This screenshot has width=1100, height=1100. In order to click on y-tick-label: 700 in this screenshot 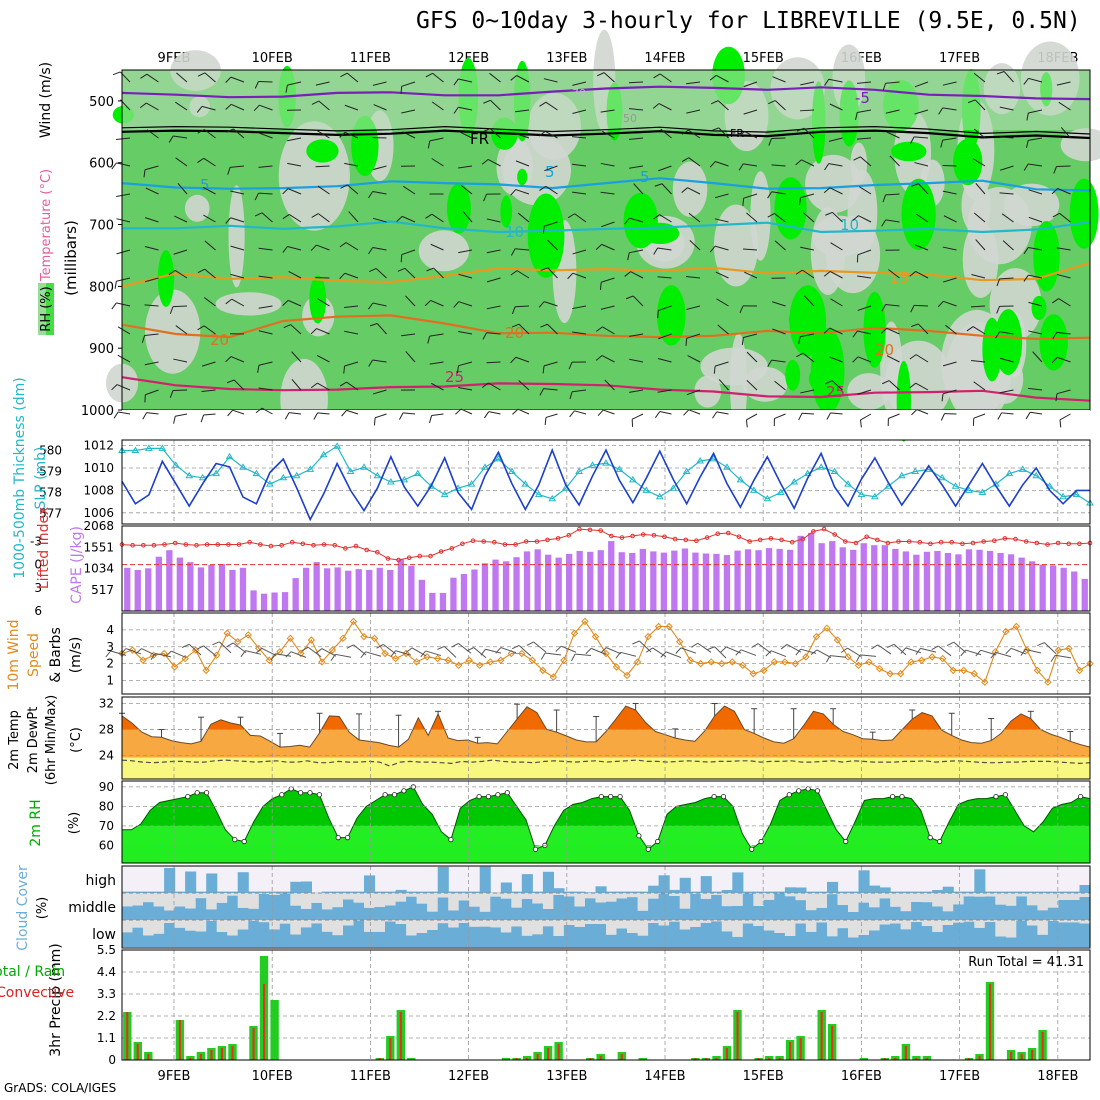, I will do `click(101, 226)`.